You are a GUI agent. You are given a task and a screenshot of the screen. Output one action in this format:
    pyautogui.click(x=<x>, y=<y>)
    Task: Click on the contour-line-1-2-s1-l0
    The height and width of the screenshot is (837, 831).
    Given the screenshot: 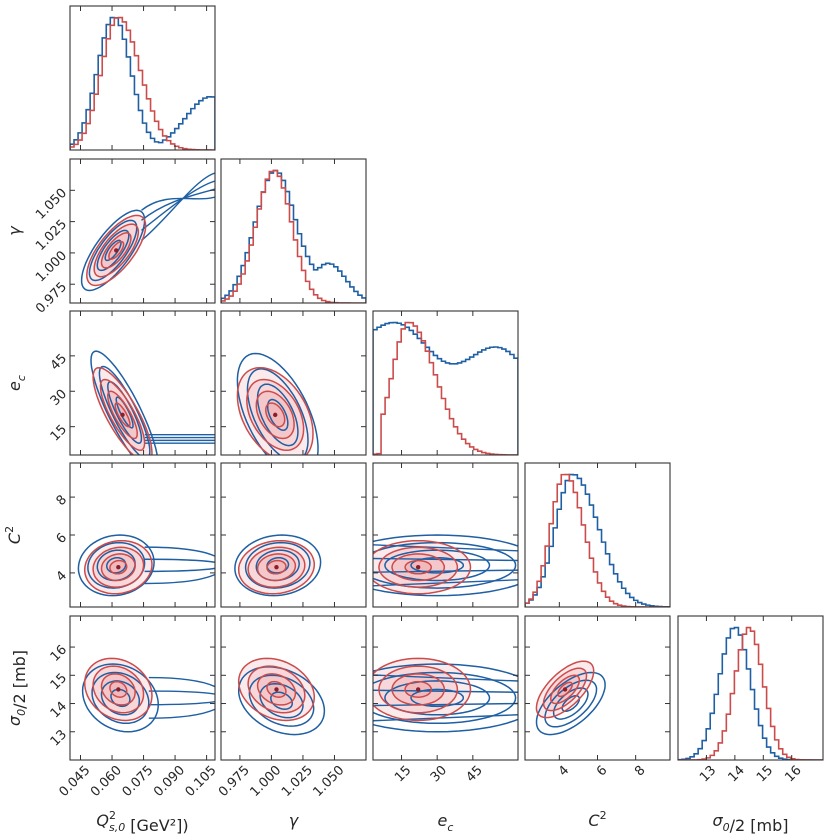 What is the action you would take?
    pyautogui.click(x=275, y=415)
    